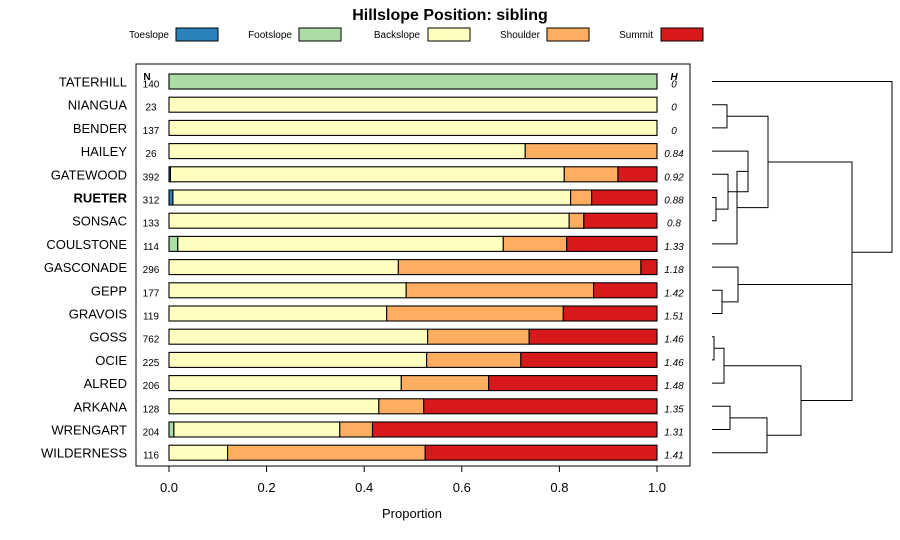 The width and height of the screenshot is (900, 540). I want to click on legend-label-backslope: Backslope, so click(397, 35).